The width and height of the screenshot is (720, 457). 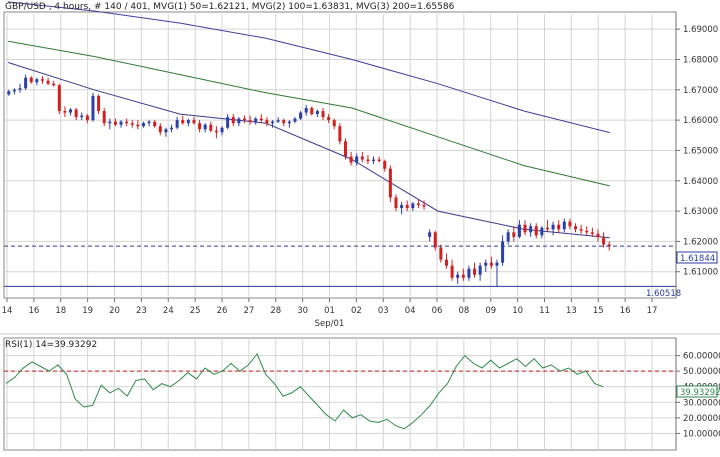 What do you see at coordinates (302, 311) in the screenshot?
I see `x-tick-label: 30` at bounding box center [302, 311].